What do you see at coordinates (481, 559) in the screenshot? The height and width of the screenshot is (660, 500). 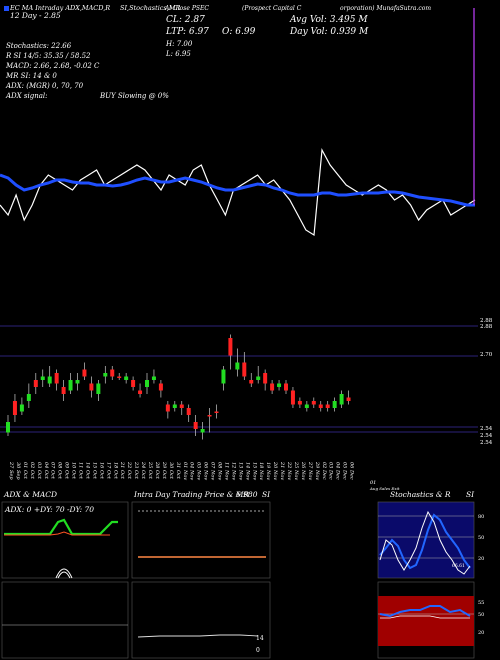 I see `stoch-axis-20: 20` at bounding box center [481, 559].